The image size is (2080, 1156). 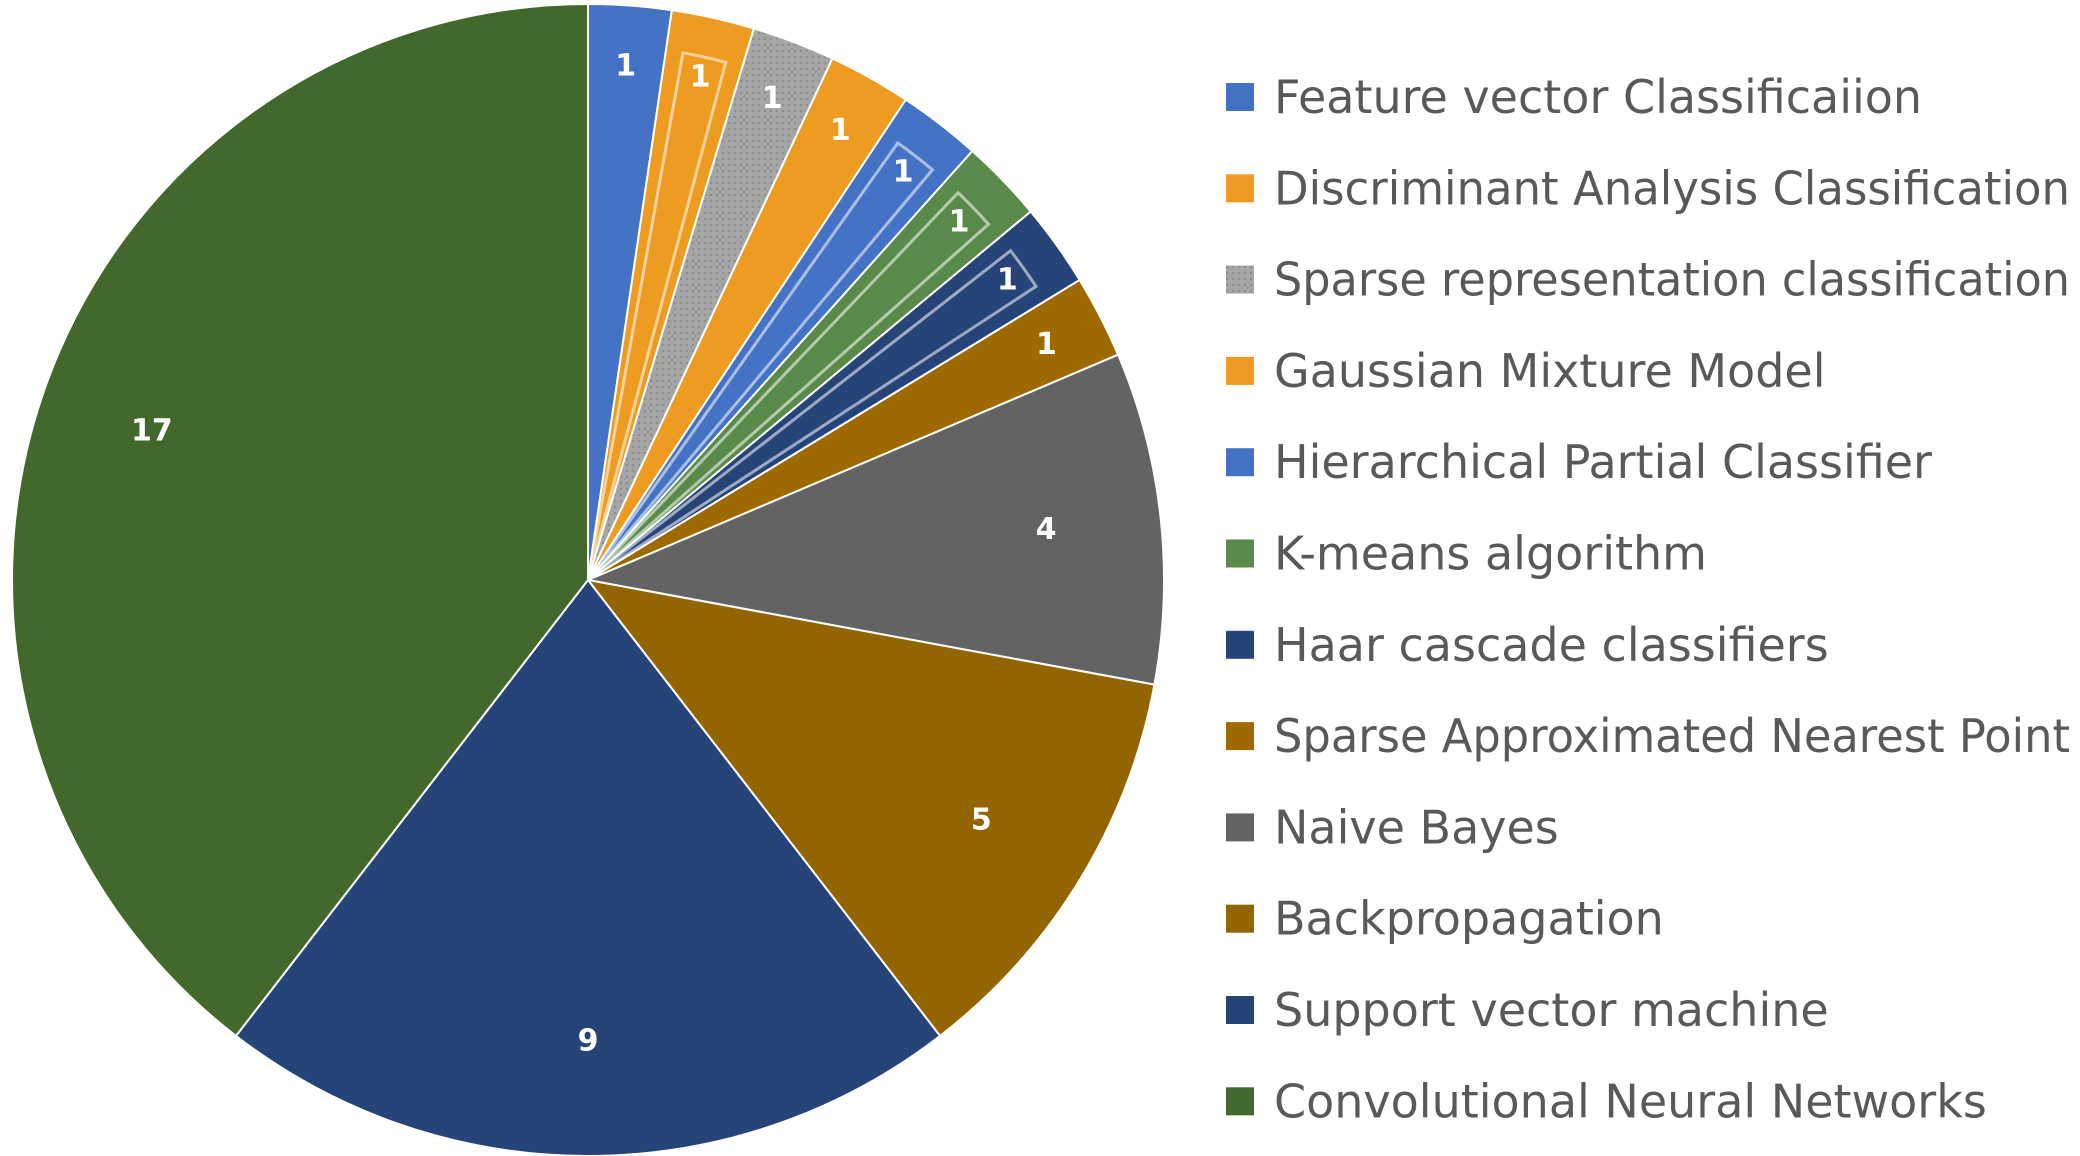 What do you see at coordinates (657, 316) in the screenshot?
I see `pie-slice-inset-discriminant-analysis-classification` at bounding box center [657, 316].